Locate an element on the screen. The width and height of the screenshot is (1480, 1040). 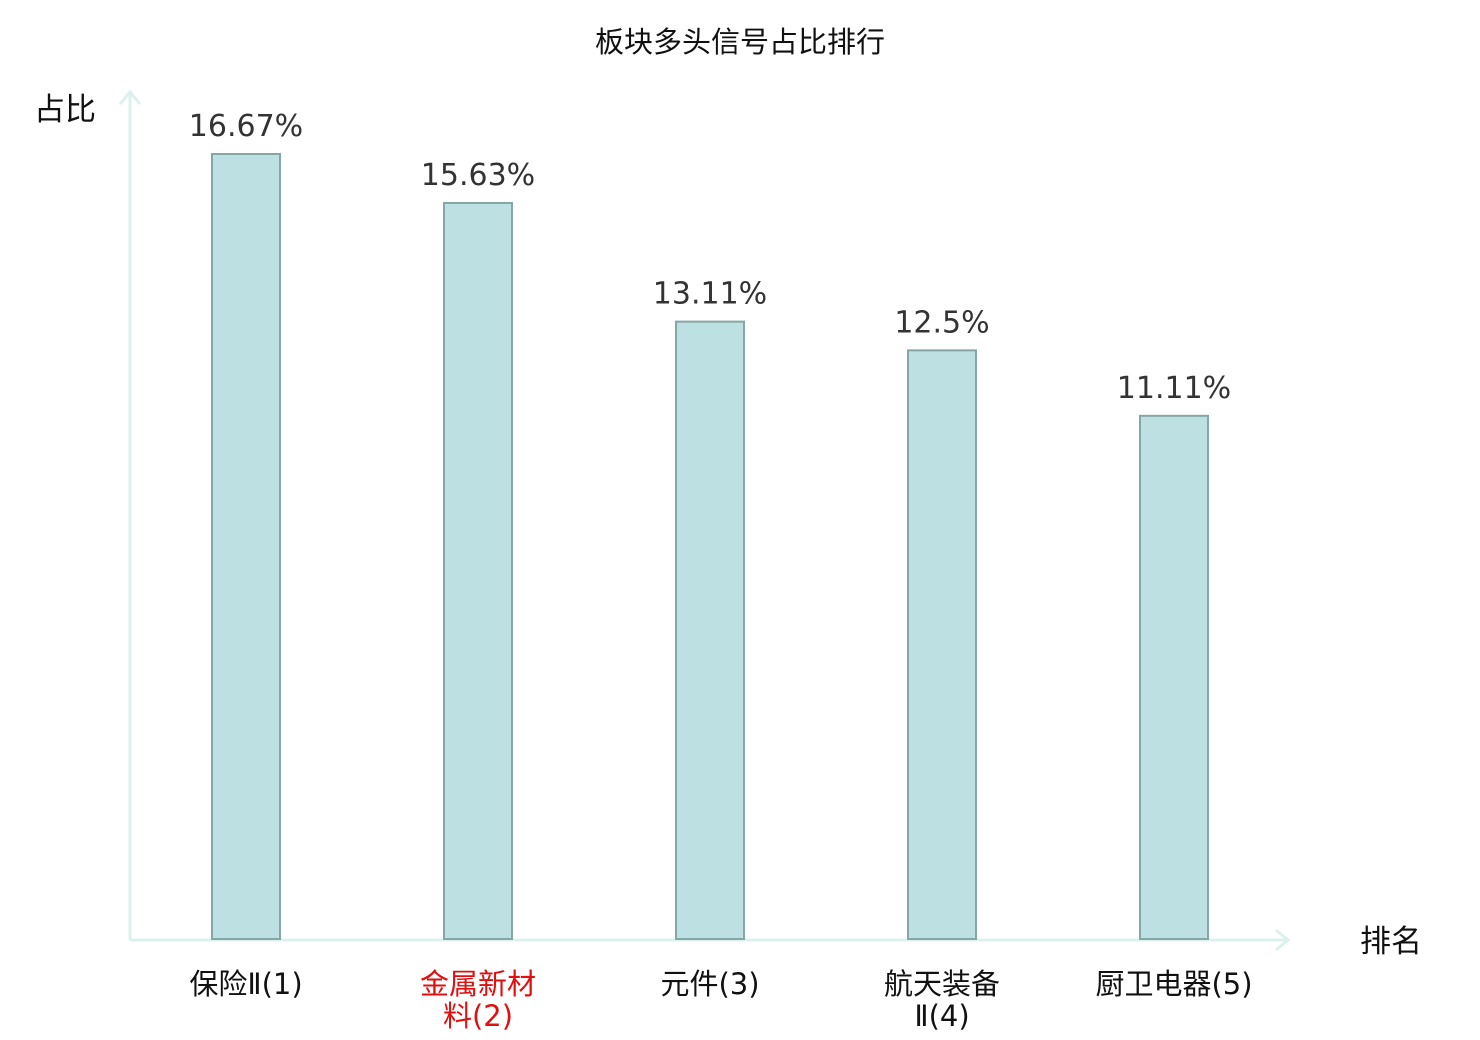
bar-value-label: 11.11% is located at coordinates (1174, 388).